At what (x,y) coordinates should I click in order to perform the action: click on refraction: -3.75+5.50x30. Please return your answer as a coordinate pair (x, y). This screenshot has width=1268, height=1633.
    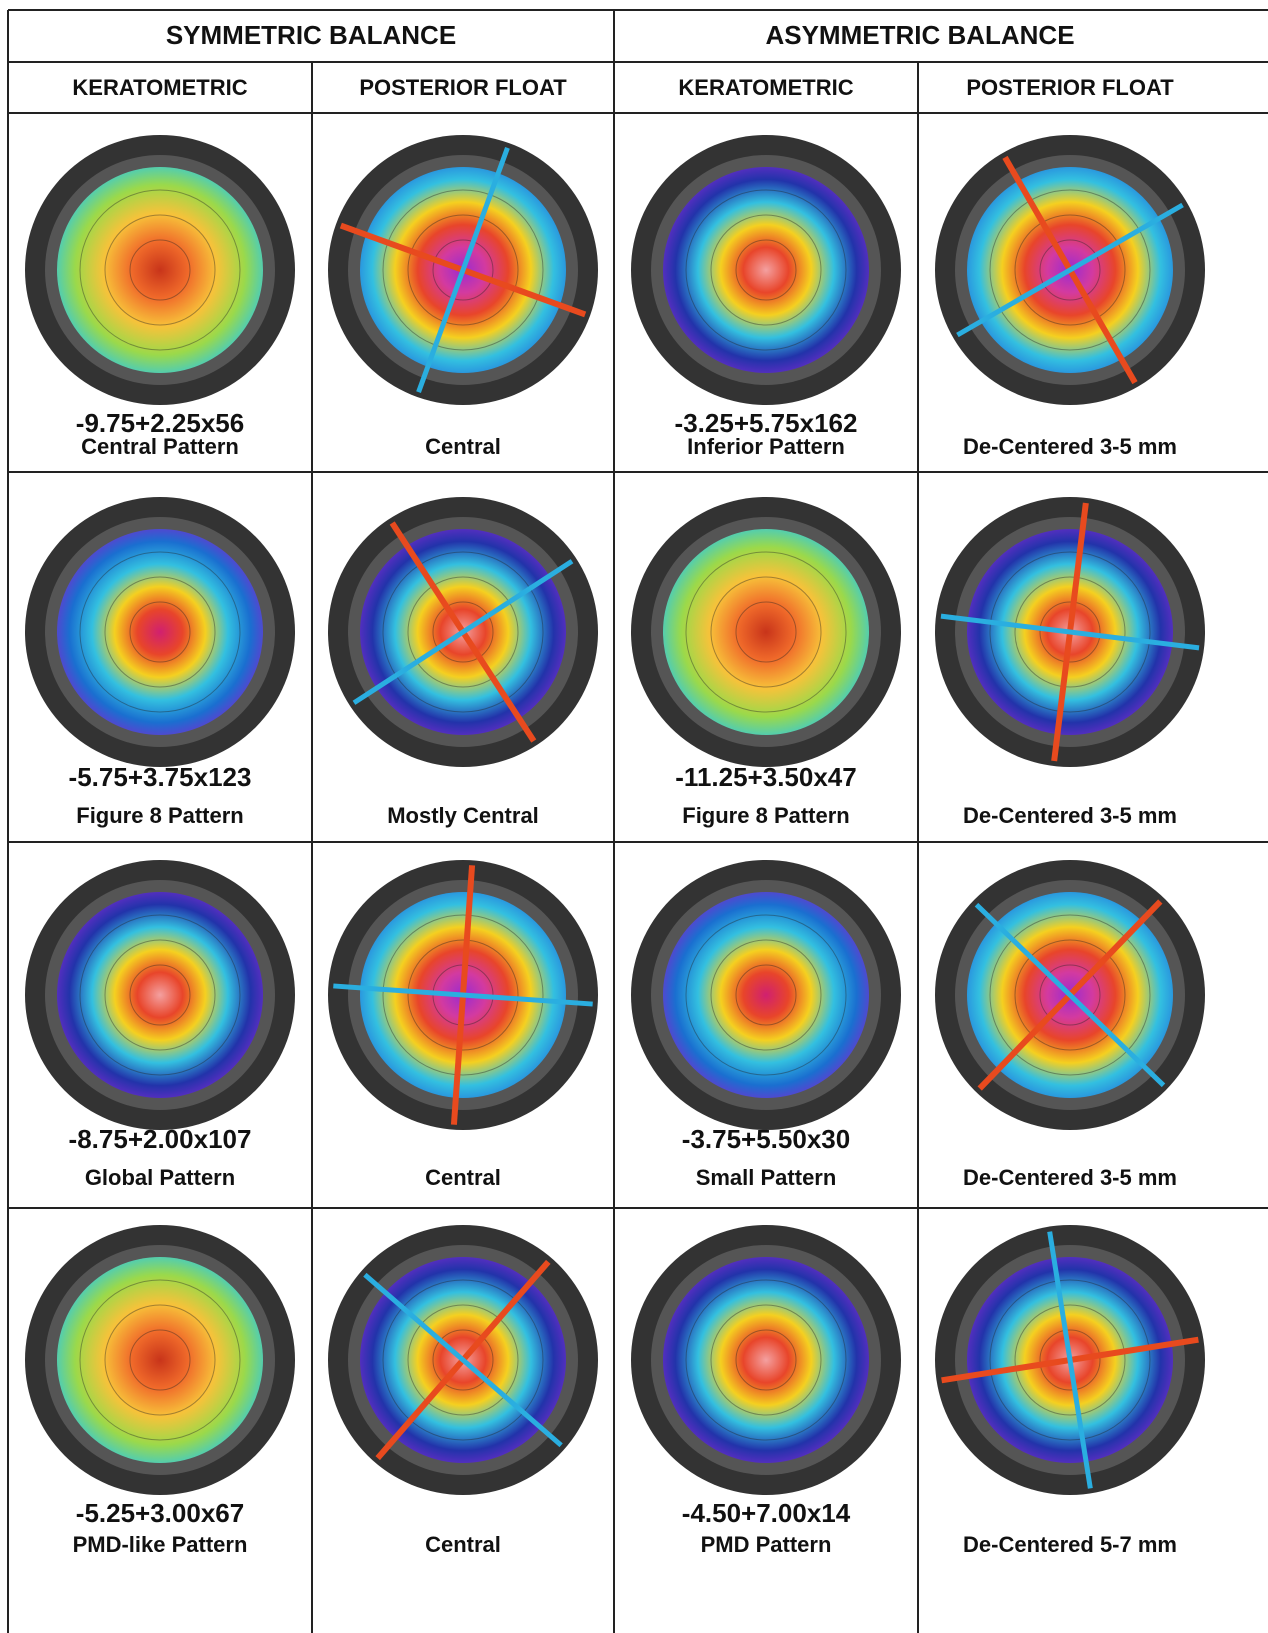
    Looking at the image, I should click on (766, 1139).